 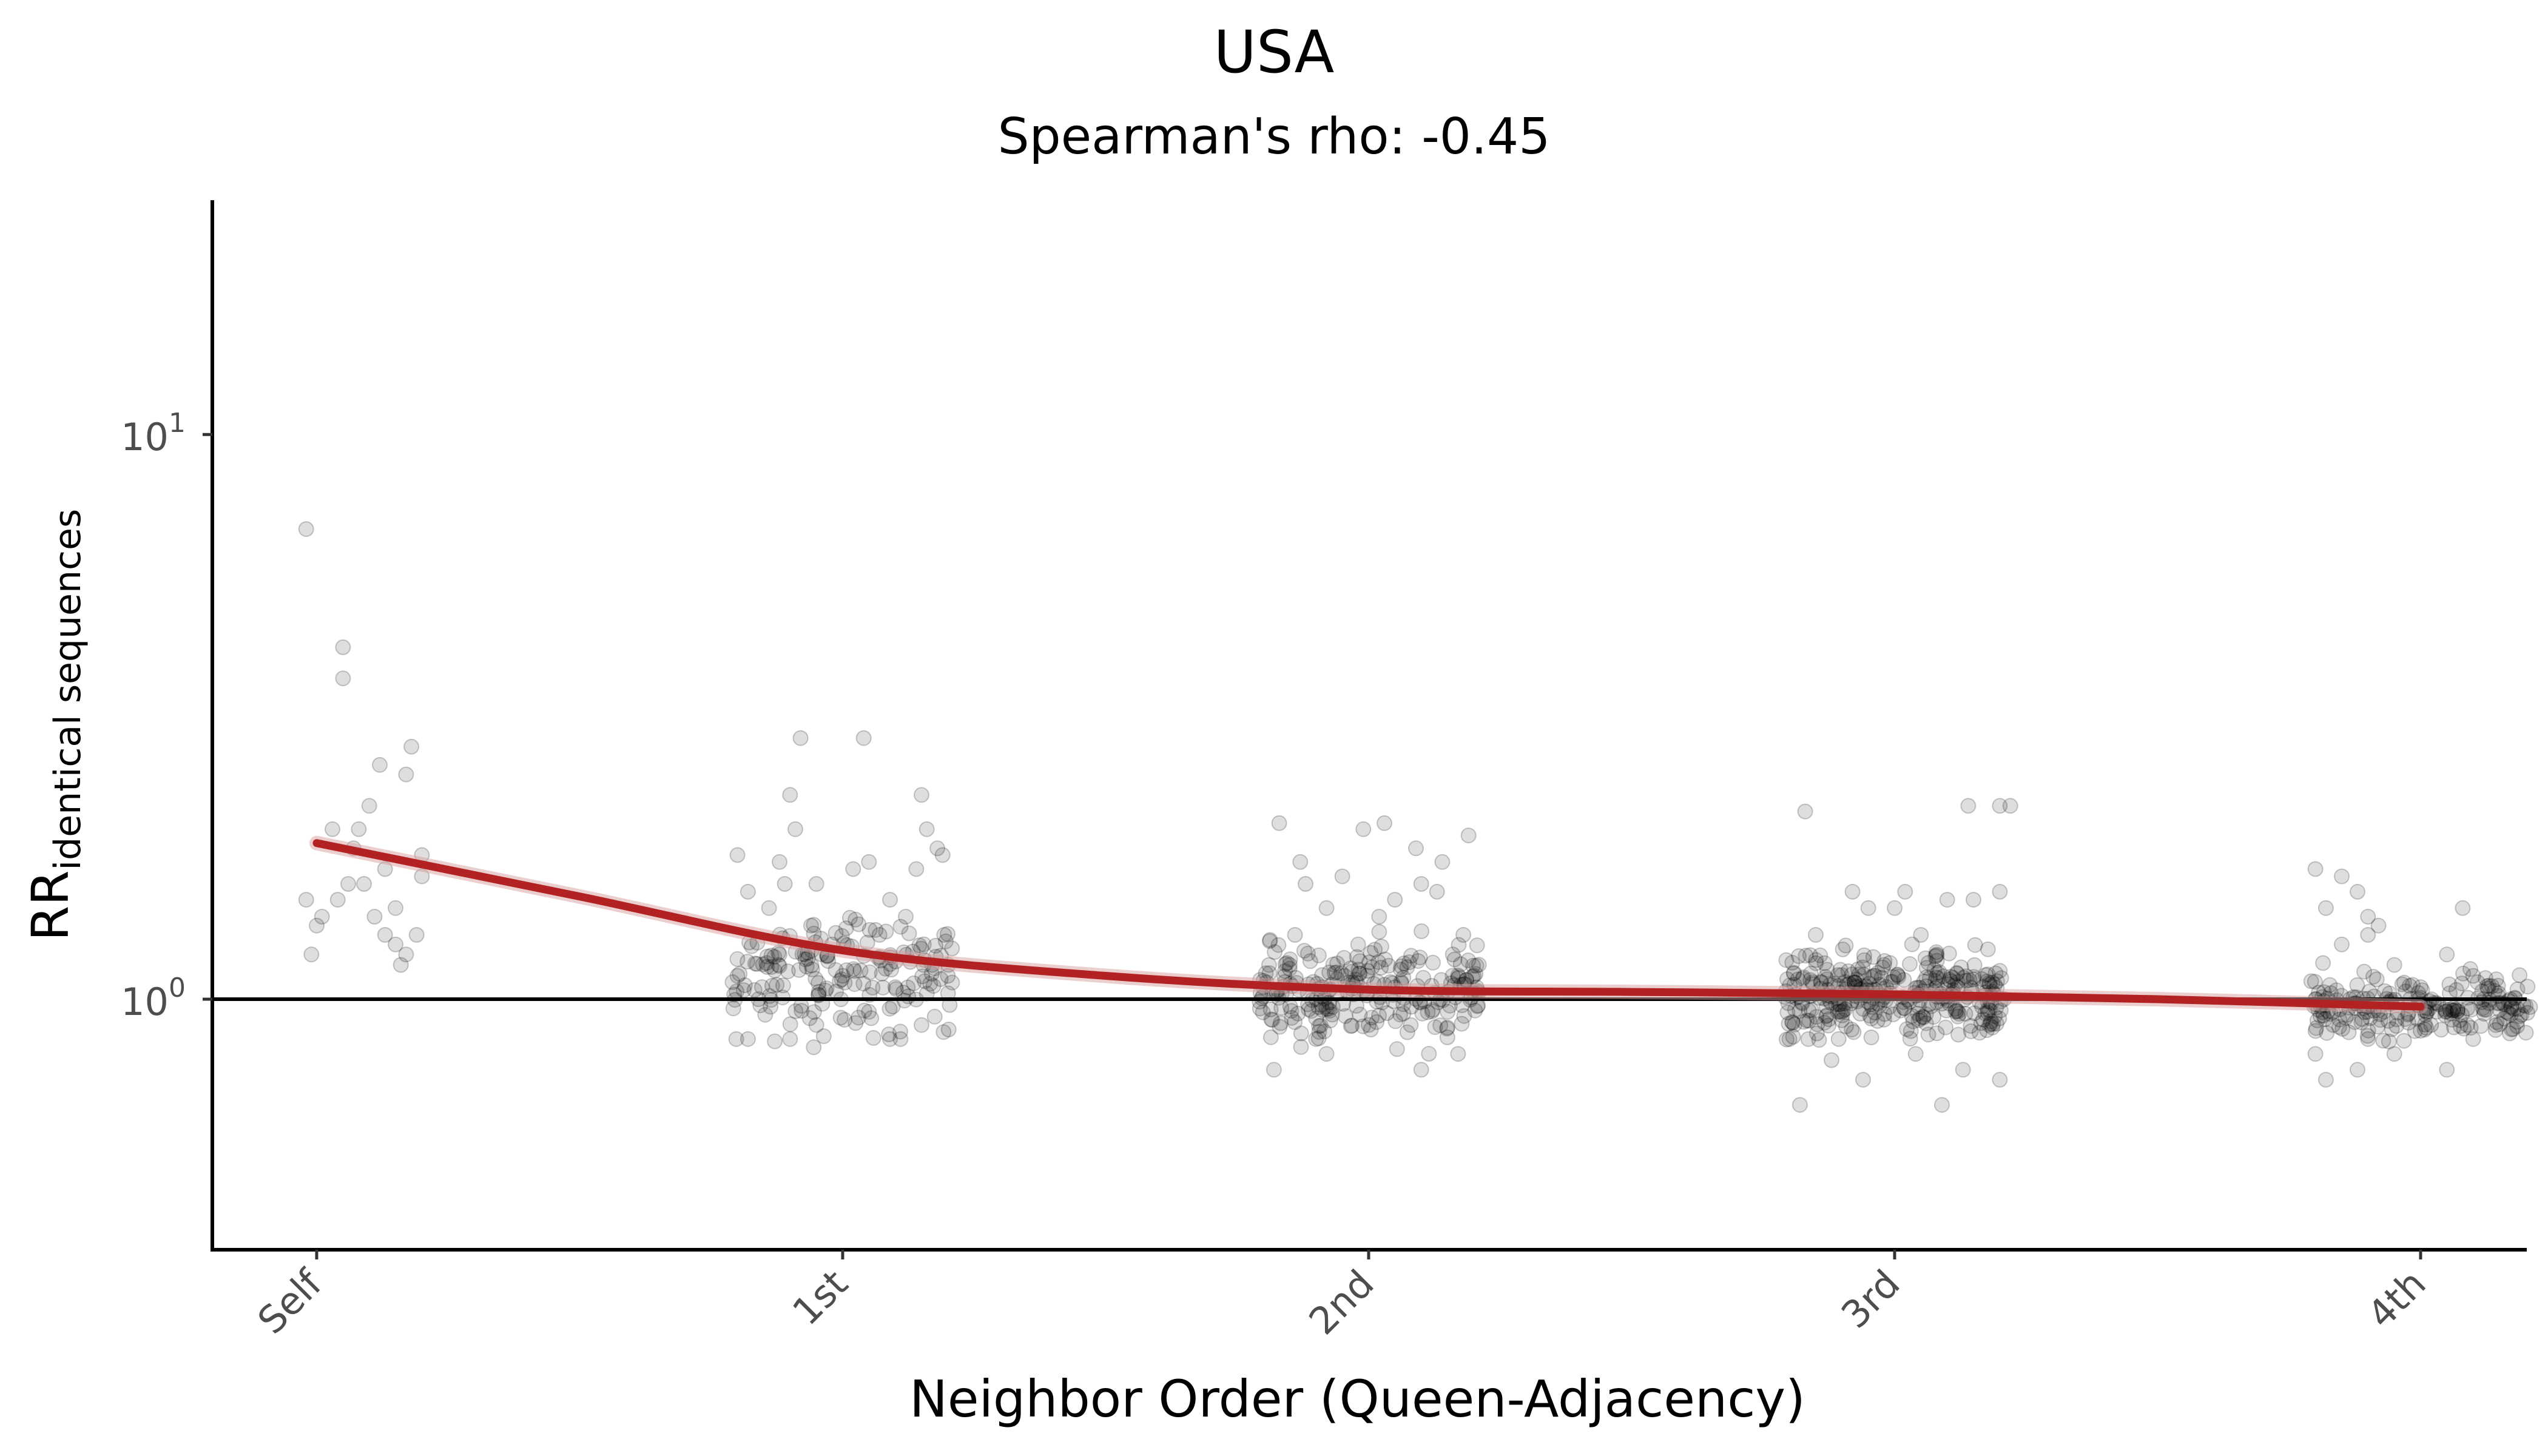 What do you see at coordinates (55, 725) in the screenshot?
I see `y-axis-label: RRidentical sequences` at bounding box center [55, 725].